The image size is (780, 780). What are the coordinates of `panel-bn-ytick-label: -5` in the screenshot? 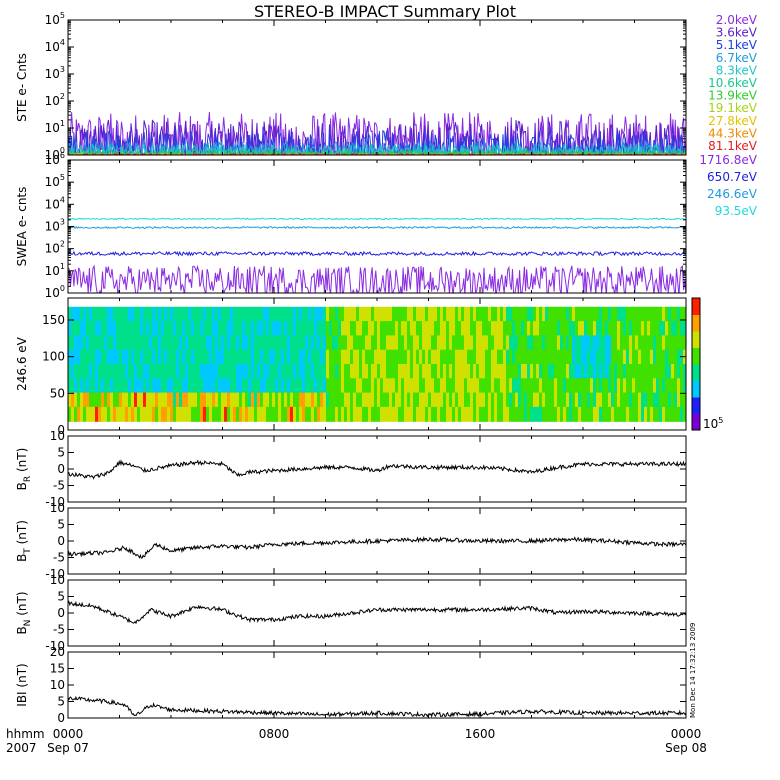 It's located at (59, 630).